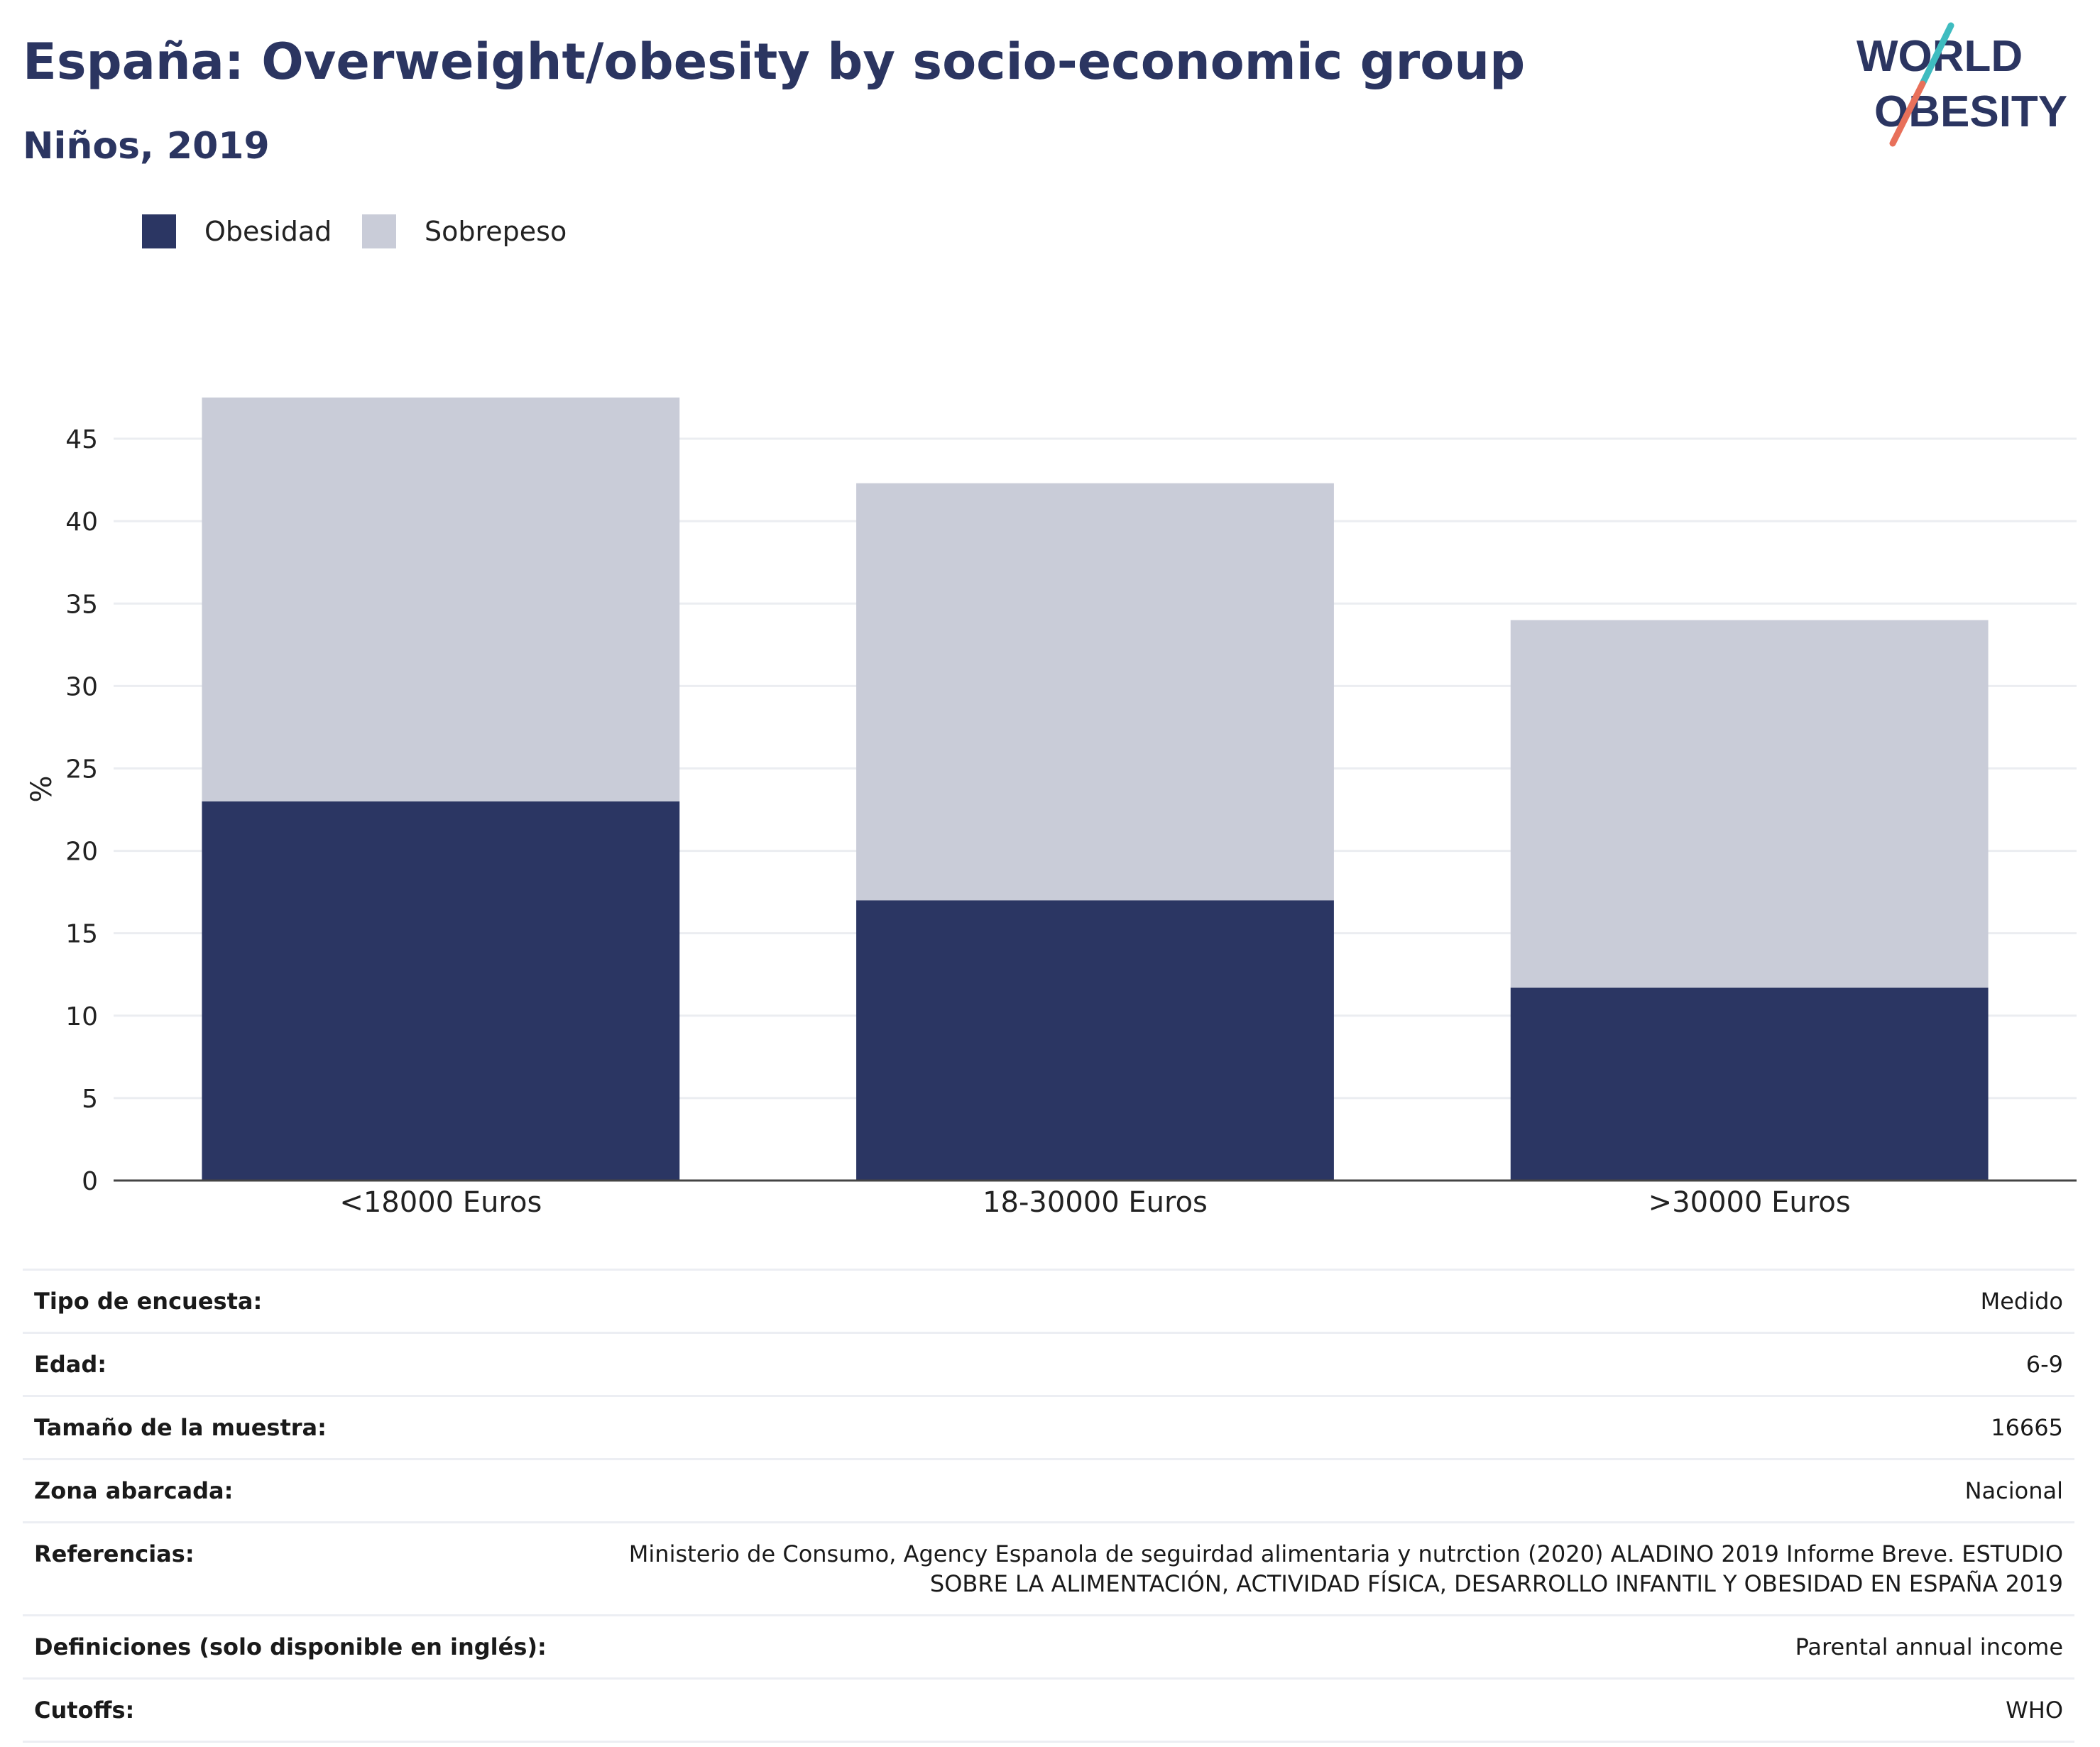 The width and height of the screenshot is (2100, 1747). I want to click on info-label: Cutoffs:, so click(304, 1710).